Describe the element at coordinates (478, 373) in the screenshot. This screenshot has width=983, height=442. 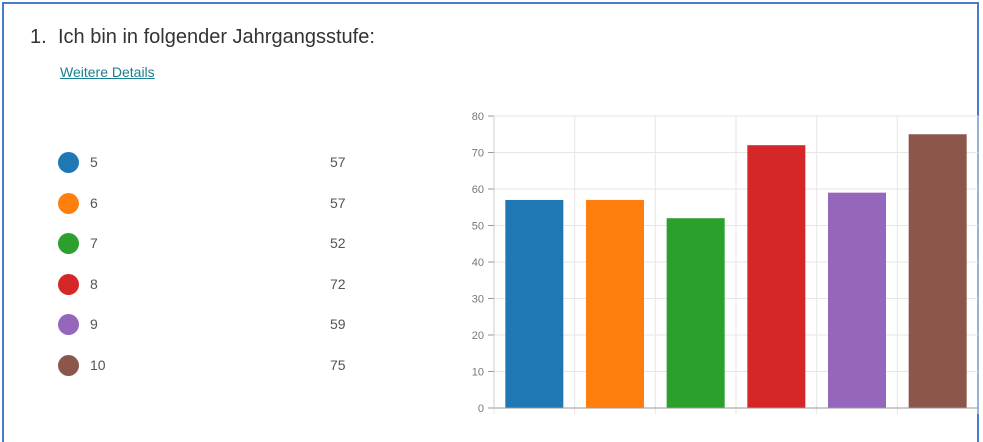
I see `y-tick-label: 10` at that location.